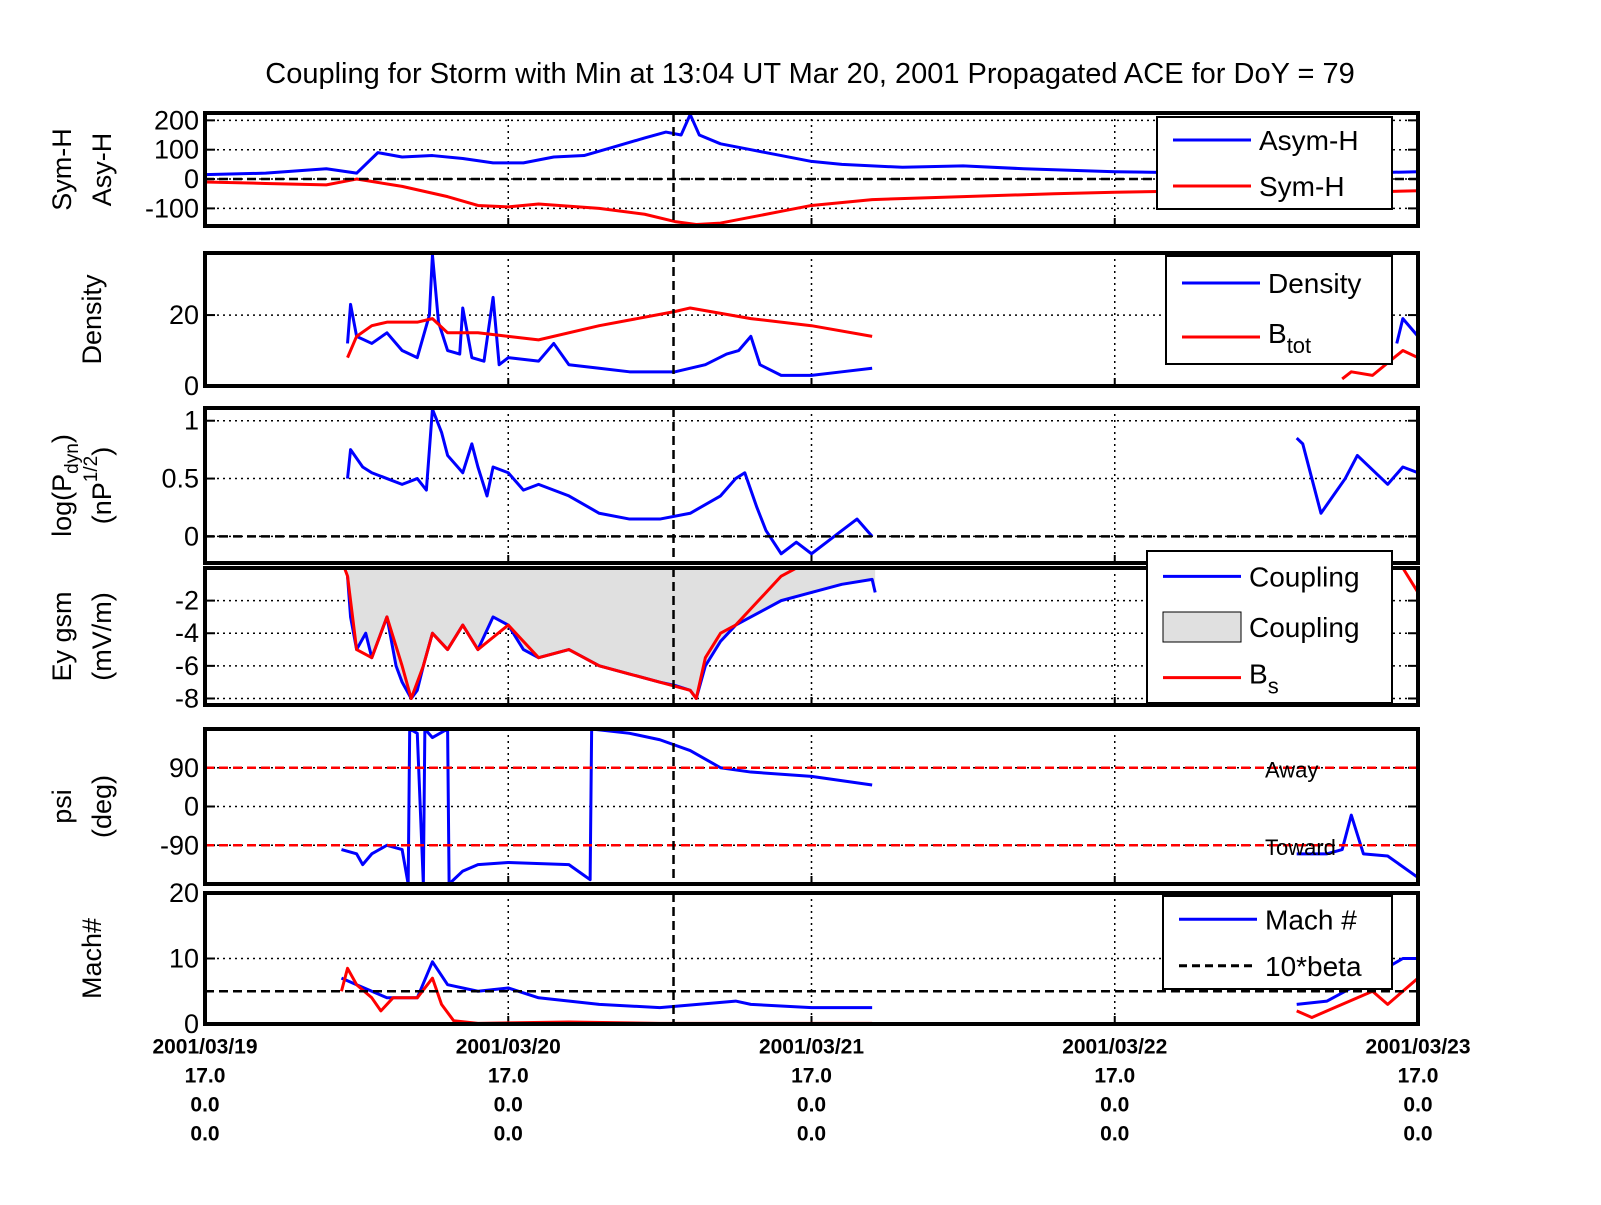  What do you see at coordinates (102, 503) in the screenshot?
I see `y-axis-label-part: (nP` at bounding box center [102, 503].